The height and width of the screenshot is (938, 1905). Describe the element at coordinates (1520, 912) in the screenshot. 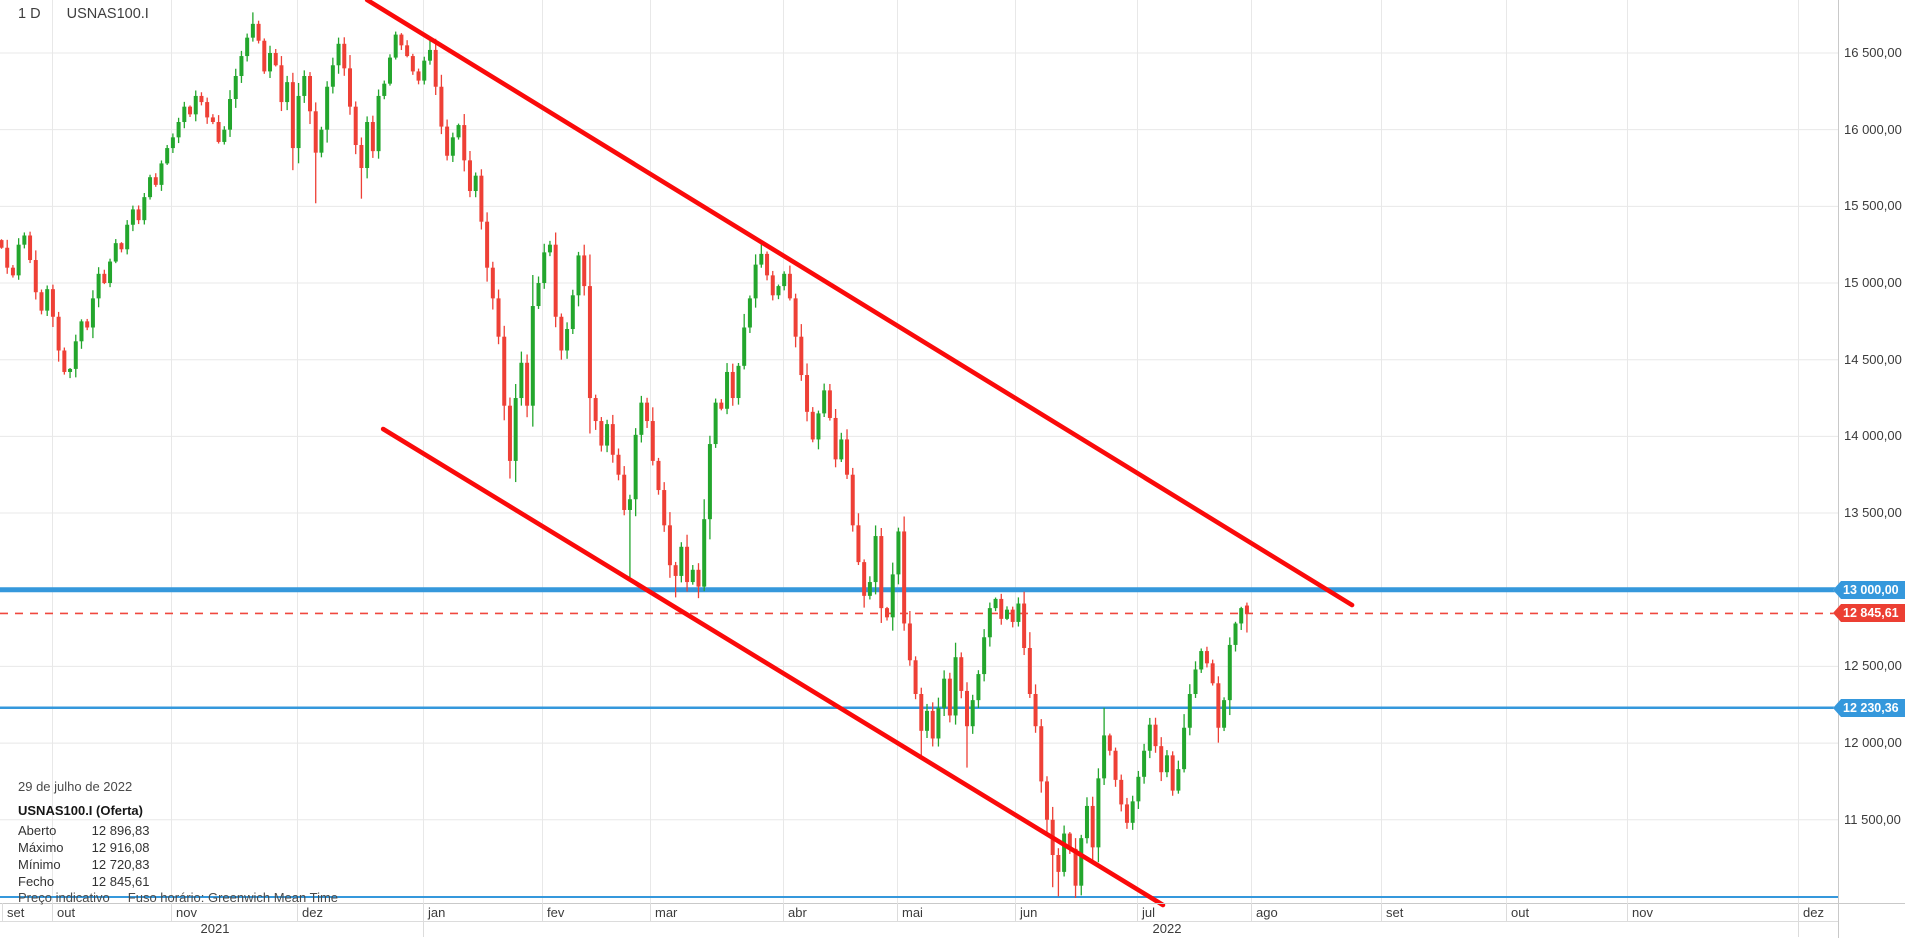

I see `month-label: out` at that location.